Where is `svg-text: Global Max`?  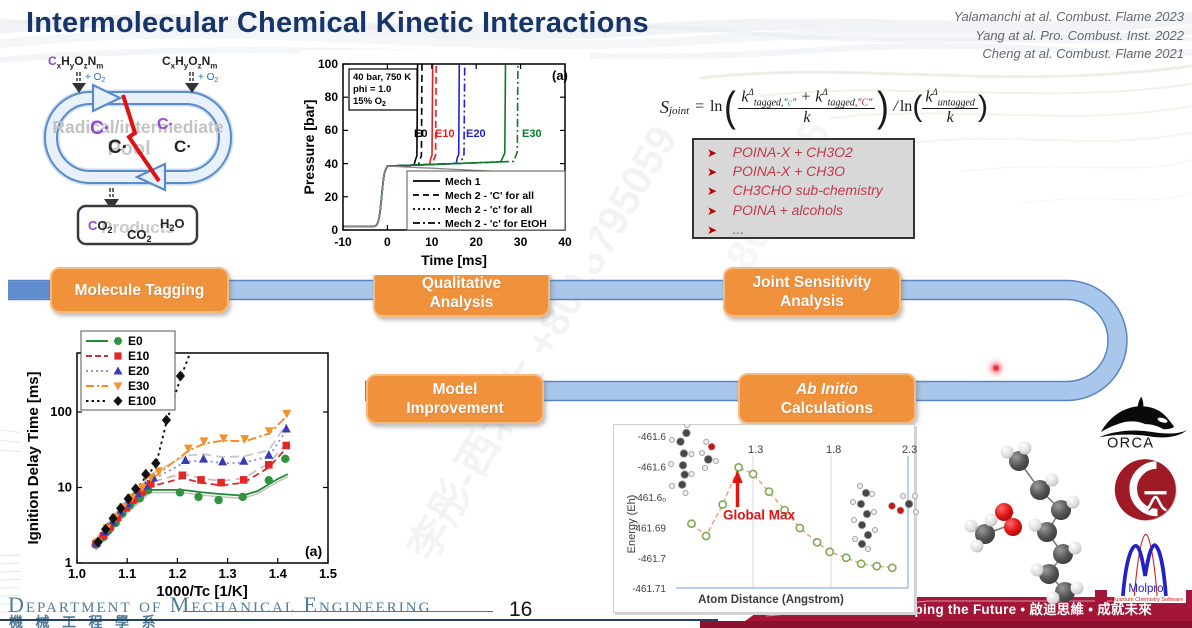
svg-text: Global Max is located at coordinates (759, 515).